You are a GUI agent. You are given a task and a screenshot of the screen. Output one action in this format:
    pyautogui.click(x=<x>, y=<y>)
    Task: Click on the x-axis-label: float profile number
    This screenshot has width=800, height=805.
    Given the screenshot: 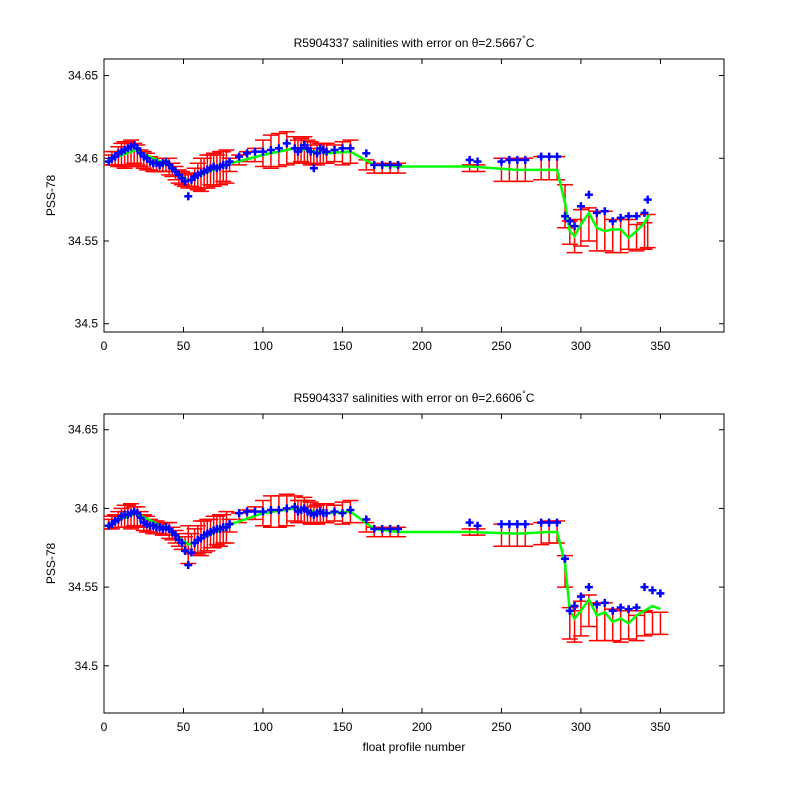 What is the action you would take?
    pyautogui.click(x=414, y=747)
    